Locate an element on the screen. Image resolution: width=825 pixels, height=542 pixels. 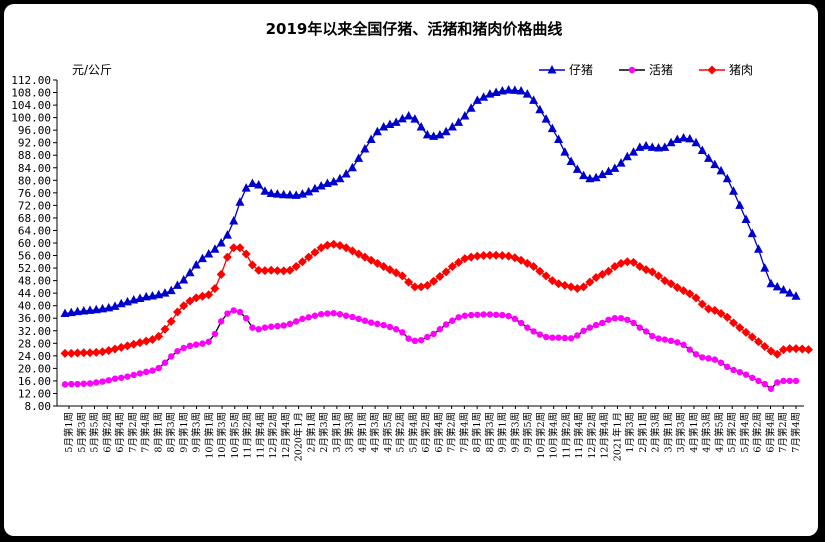
x-tick-label: 6月第2周 is located at coordinates (107, 432).